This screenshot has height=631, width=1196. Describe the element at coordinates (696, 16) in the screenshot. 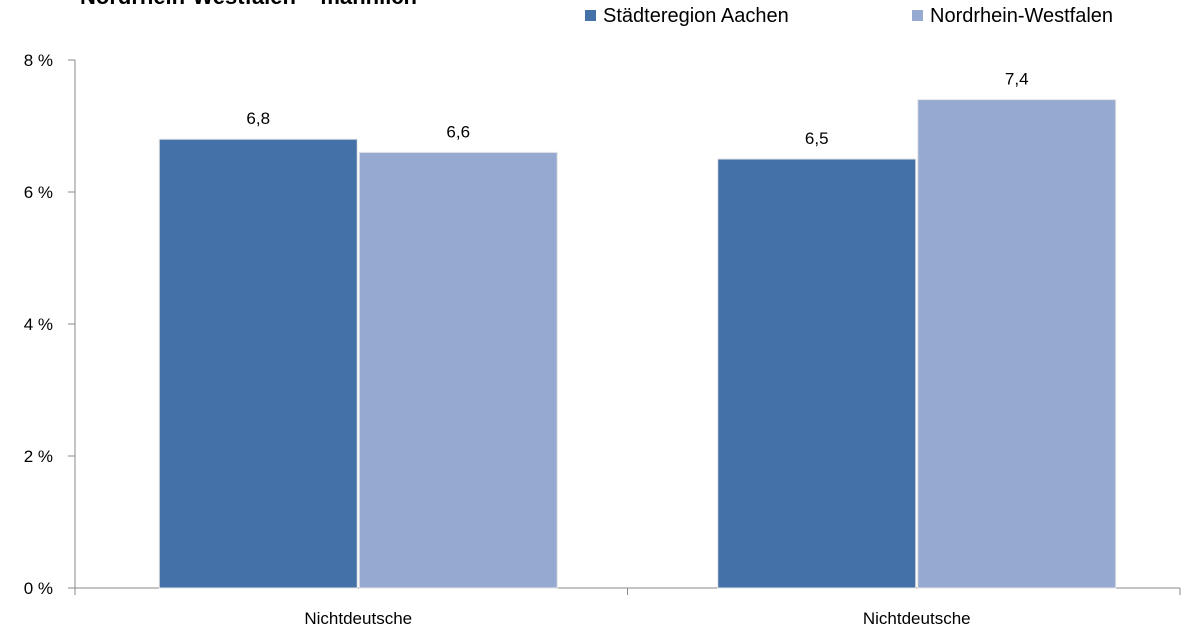

I see `legend-label: Städteregion Aachen` at that location.